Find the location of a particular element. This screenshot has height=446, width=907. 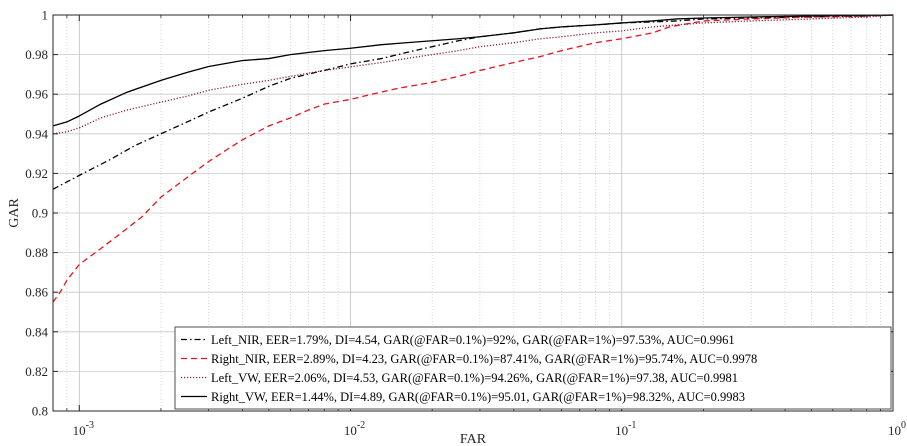

y-tick-label: 1 is located at coordinates (45, 15).